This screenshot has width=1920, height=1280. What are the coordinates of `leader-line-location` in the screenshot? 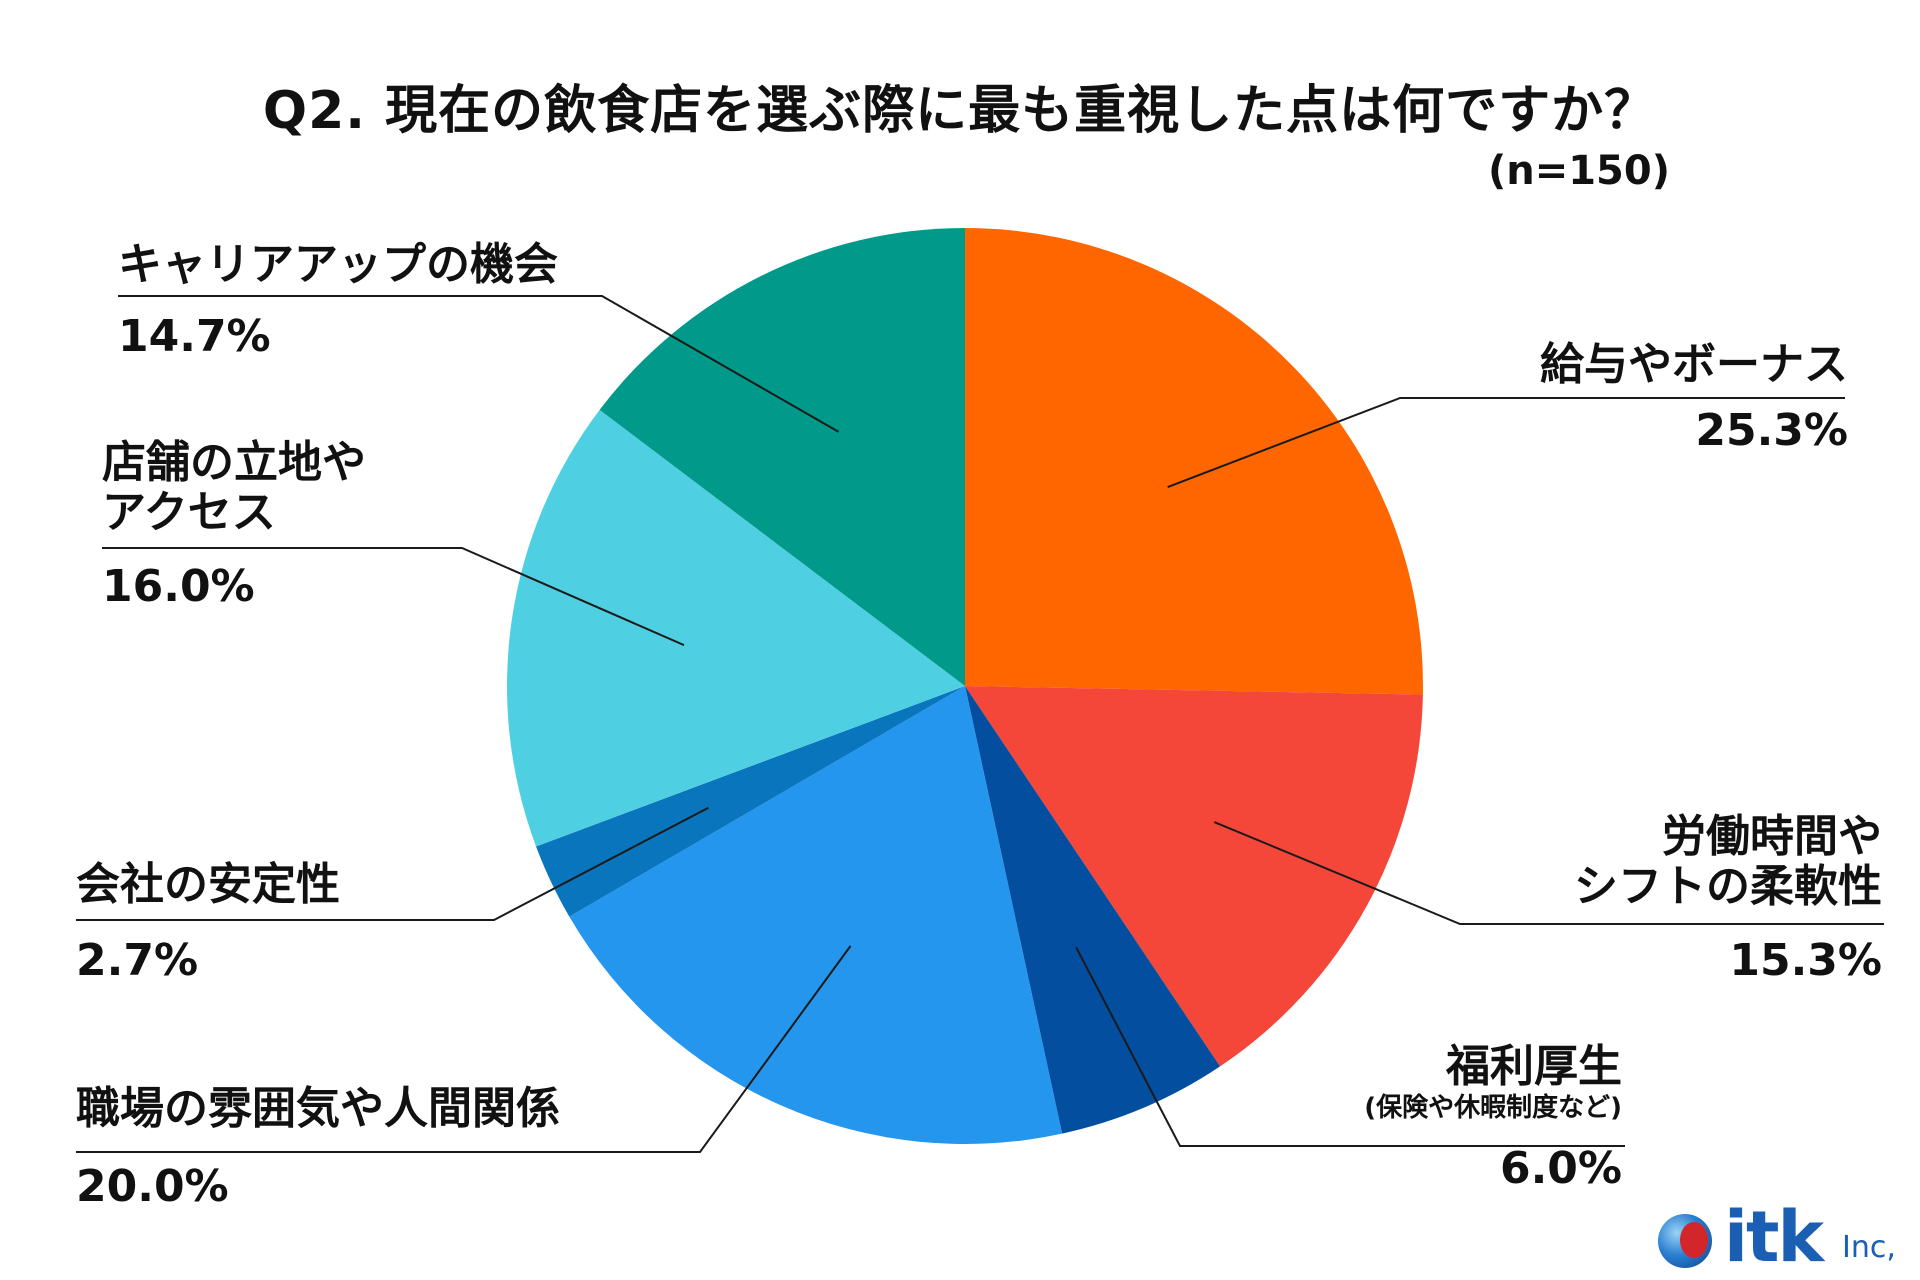 It's located at (393, 597).